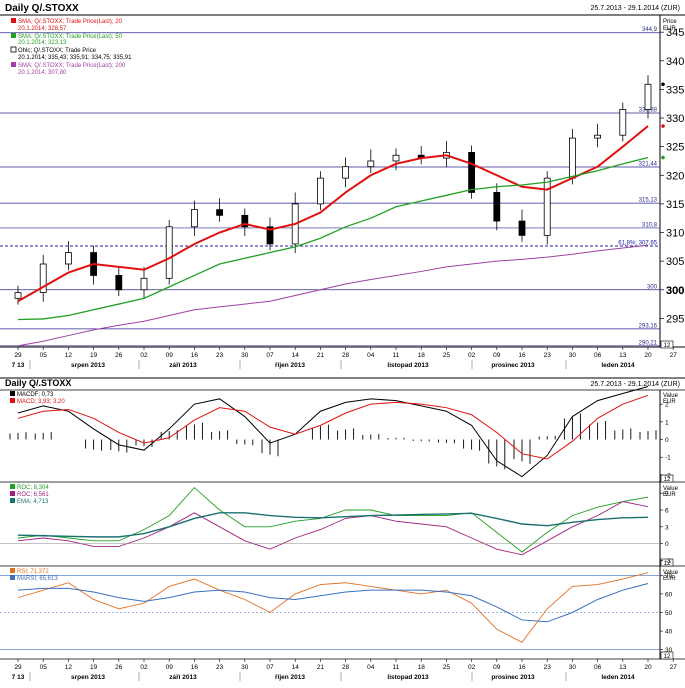 Image resolution: width=685 pixels, height=688 pixels. I want to click on roc-corner-tag: 12, so click(667, 562).